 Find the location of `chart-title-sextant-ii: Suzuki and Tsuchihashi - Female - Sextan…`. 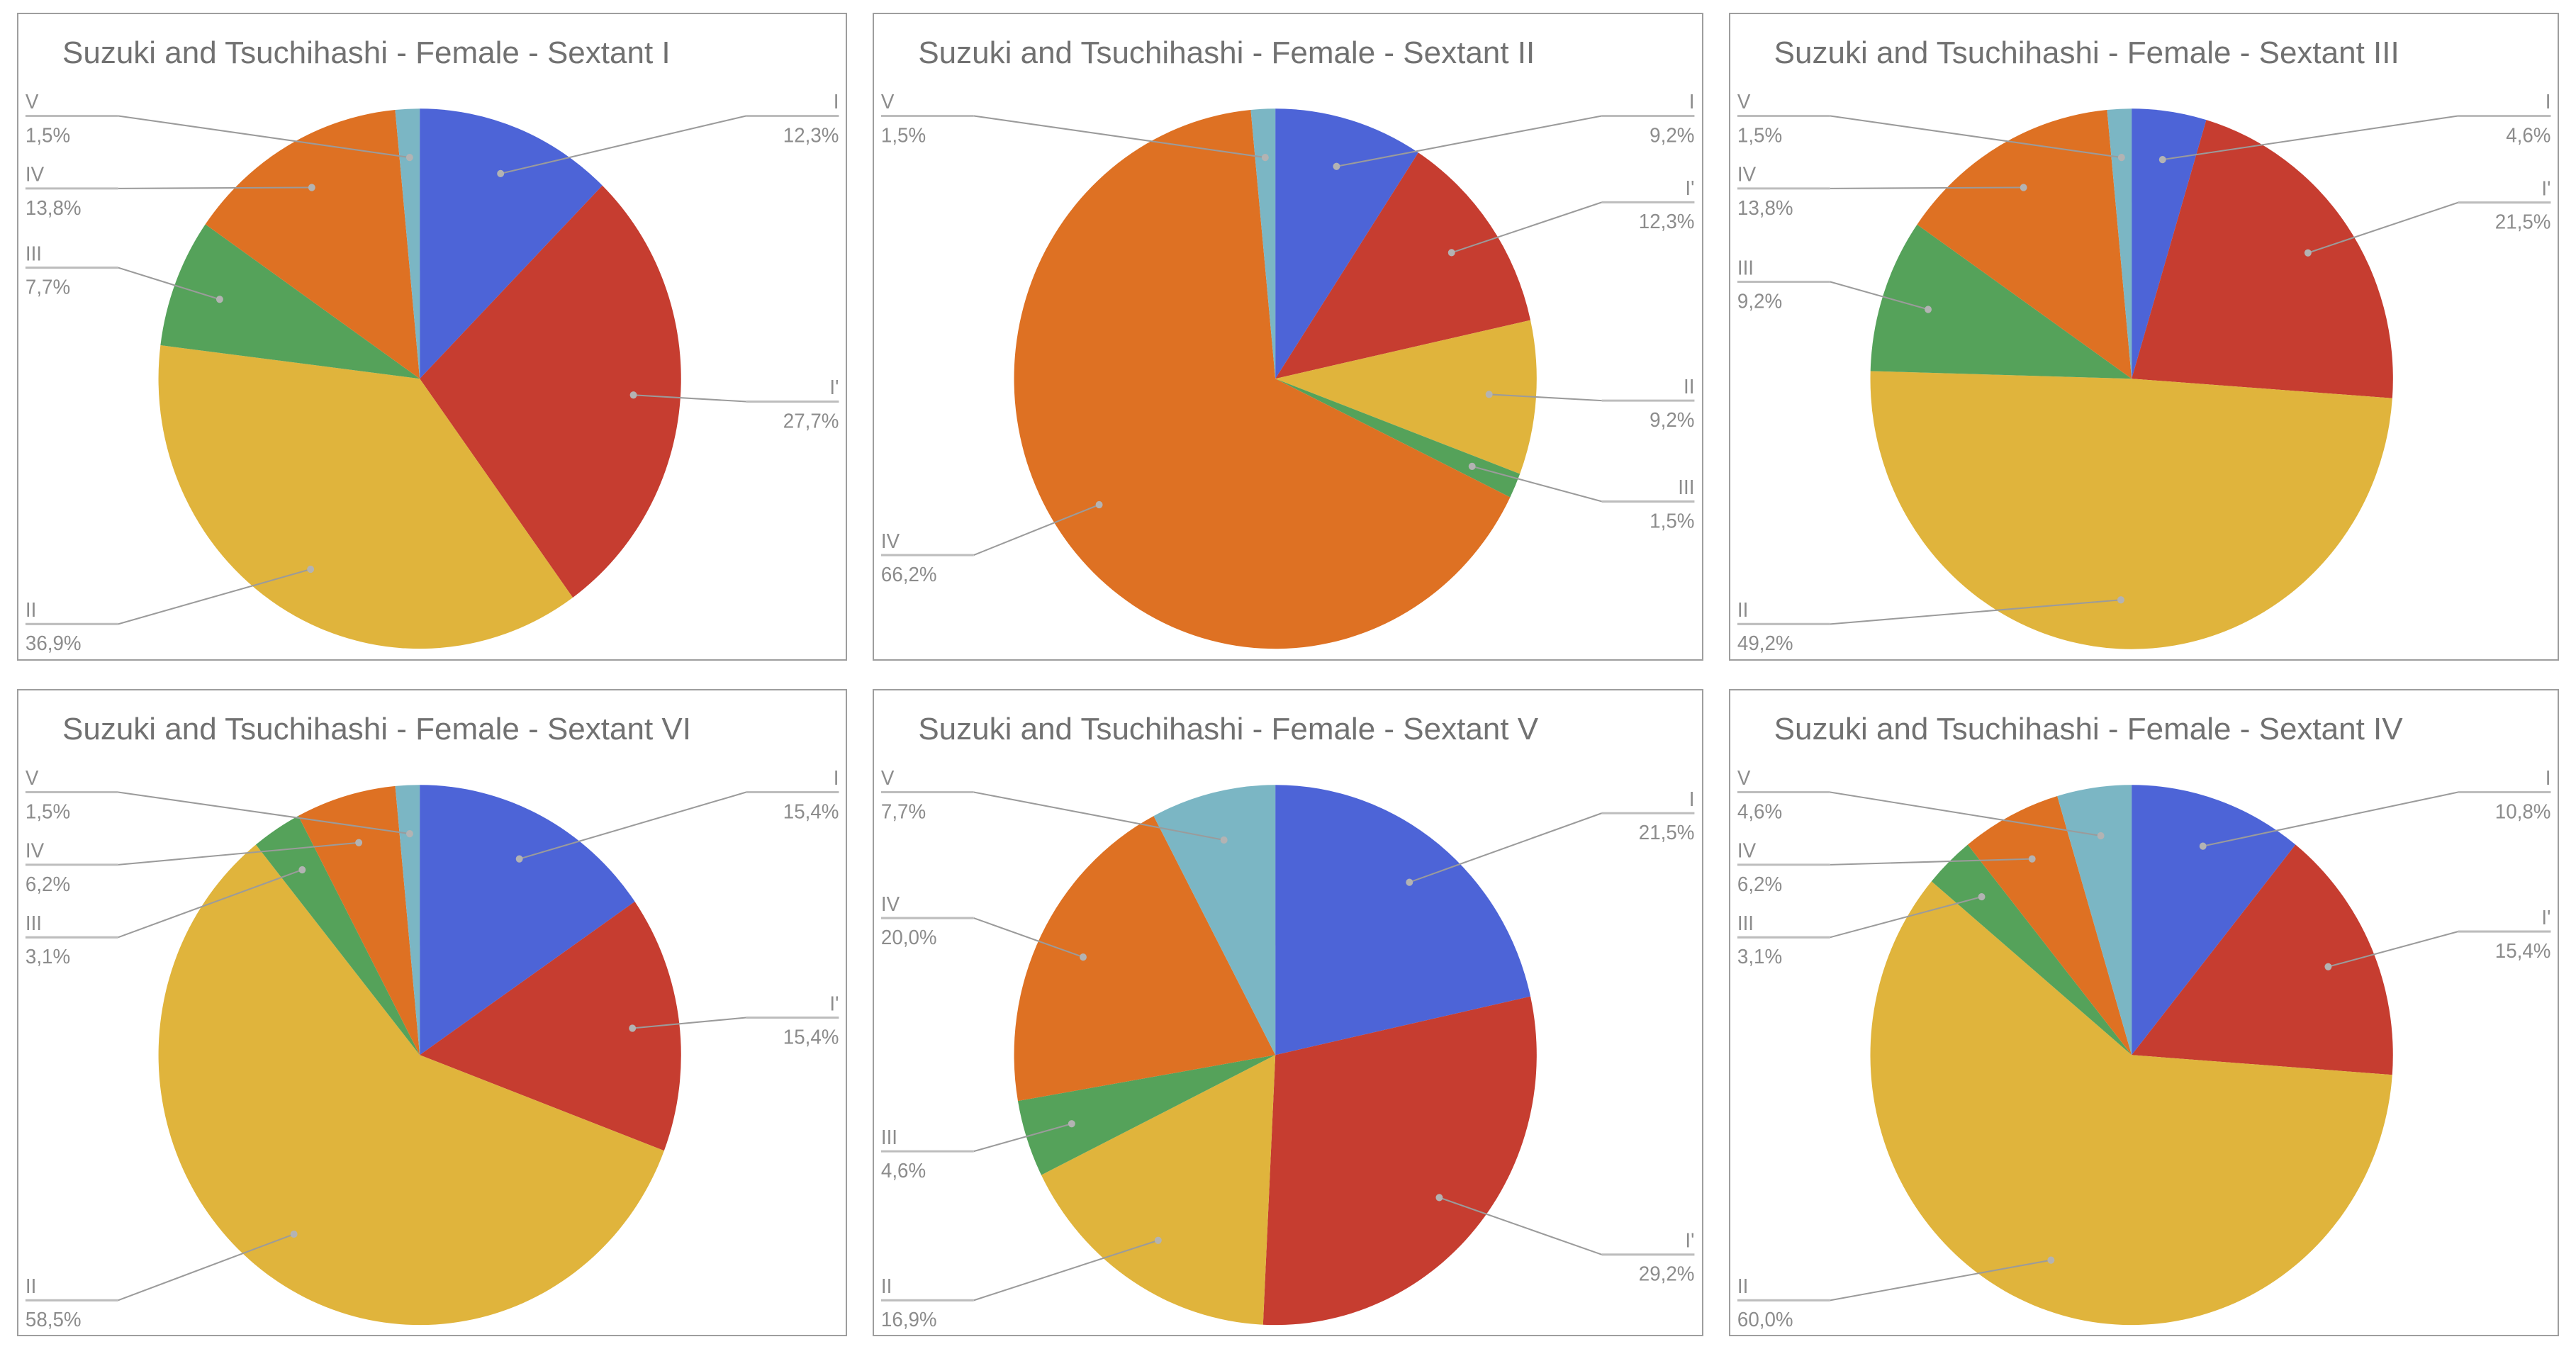

chart-title-sextant-ii: Suzuki and Tsuchihashi - Female - Sextan… is located at coordinates (1226, 52).